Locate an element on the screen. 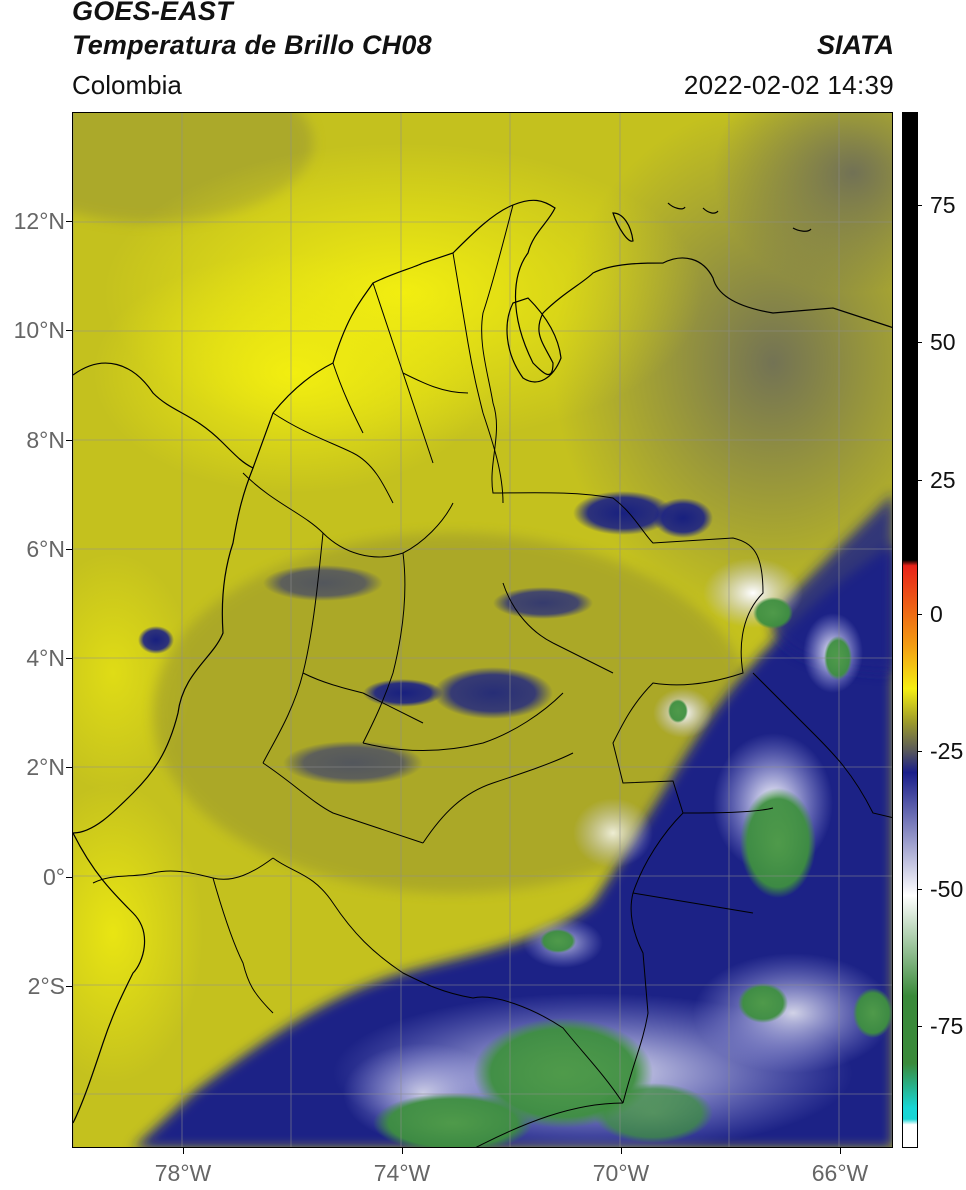 The height and width of the screenshot is (1190, 966). colorbar-label-0: 0 is located at coordinates (936, 614).